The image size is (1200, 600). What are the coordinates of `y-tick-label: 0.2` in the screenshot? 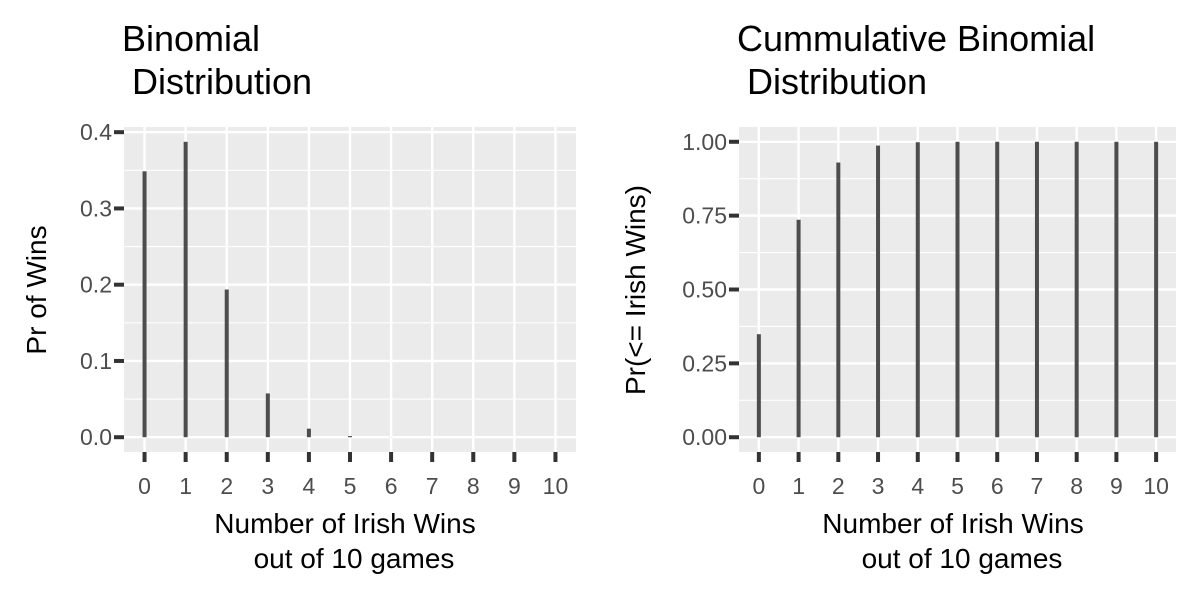 It's located at (96, 285).